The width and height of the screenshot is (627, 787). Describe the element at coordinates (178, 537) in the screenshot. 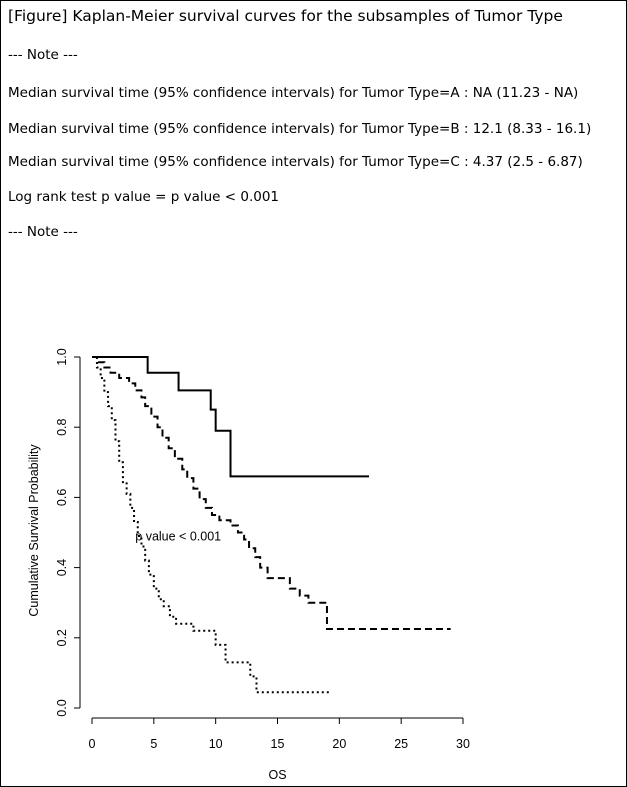

I see `p-value-annotation: p value < 0.001` at that location.